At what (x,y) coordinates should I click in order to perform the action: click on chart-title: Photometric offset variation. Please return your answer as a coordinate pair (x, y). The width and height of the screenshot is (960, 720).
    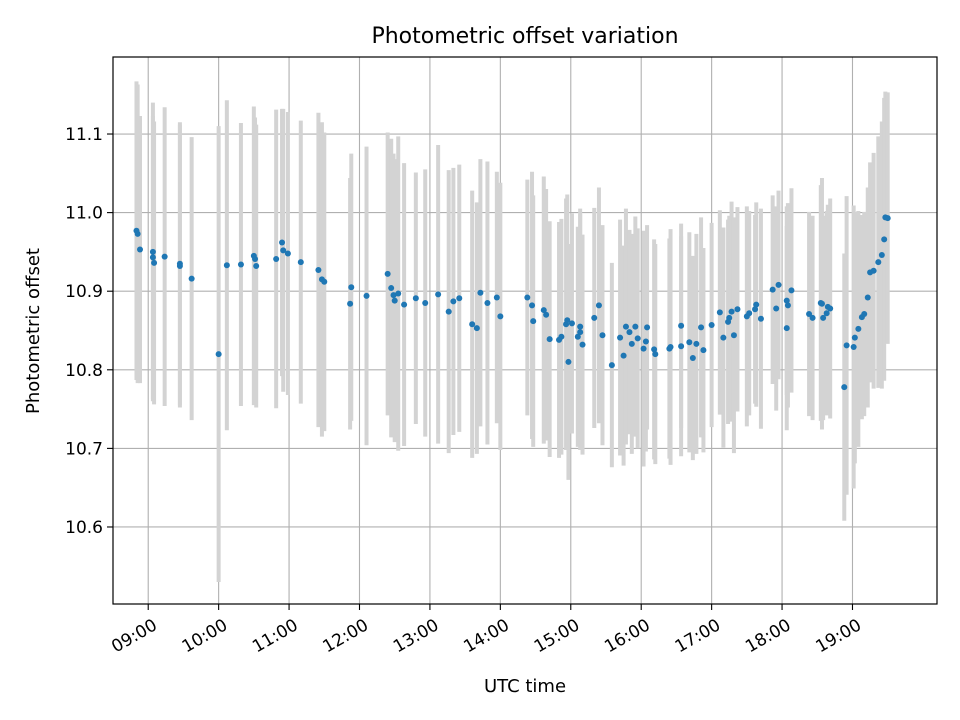
    Looking at the image, I should click on (524, 36).